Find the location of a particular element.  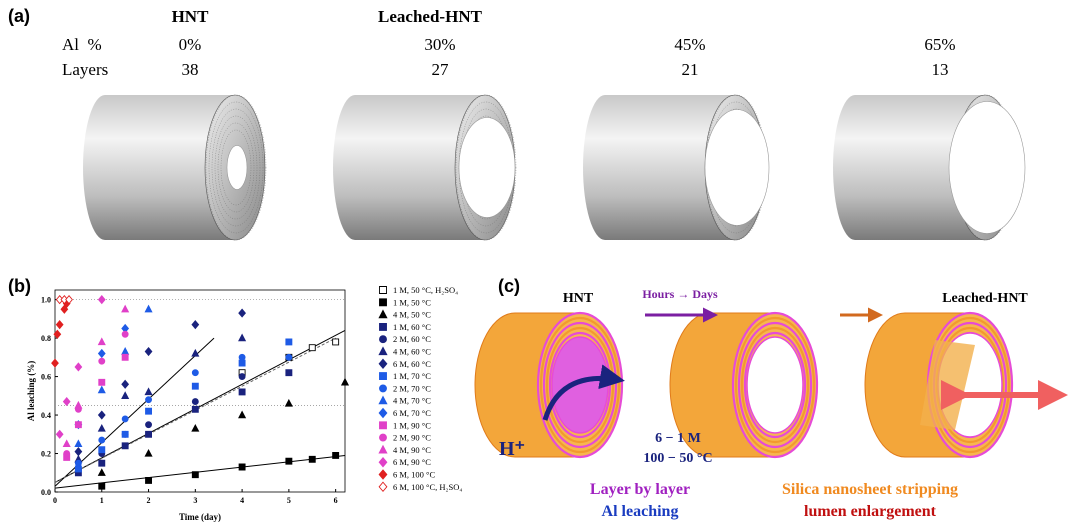

x-tick-label: 0 is located at coordinates (55, 500).